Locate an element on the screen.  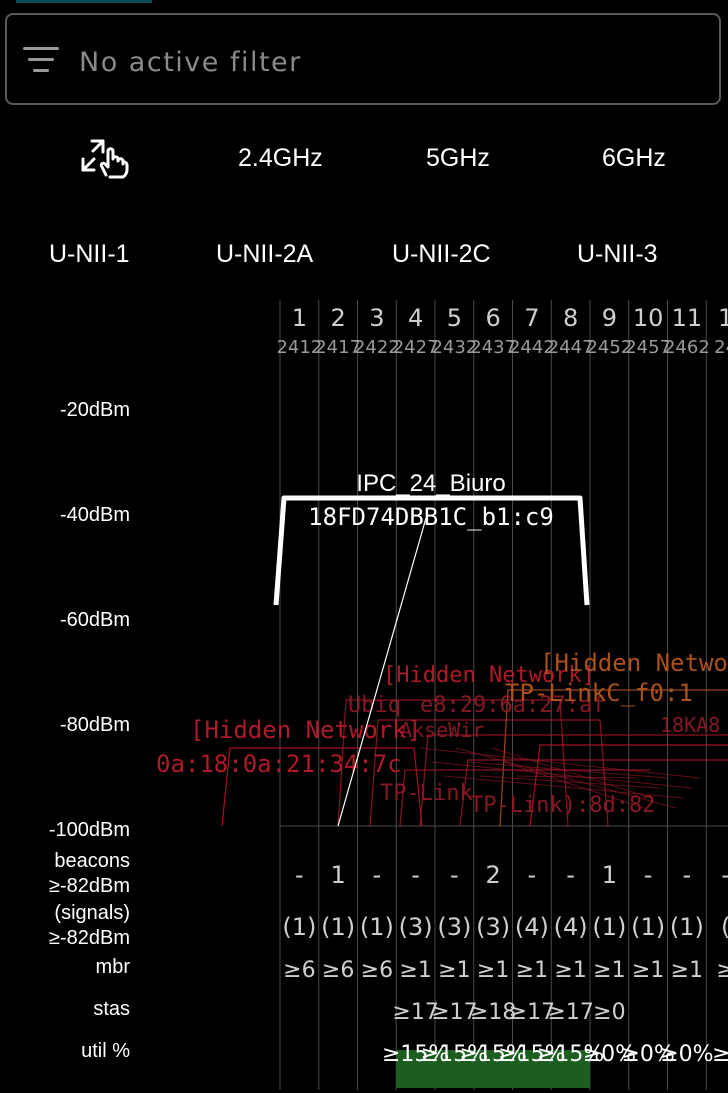
hidden-network-label: e8:29:6a:27:af is located at coordinates (512, 705).